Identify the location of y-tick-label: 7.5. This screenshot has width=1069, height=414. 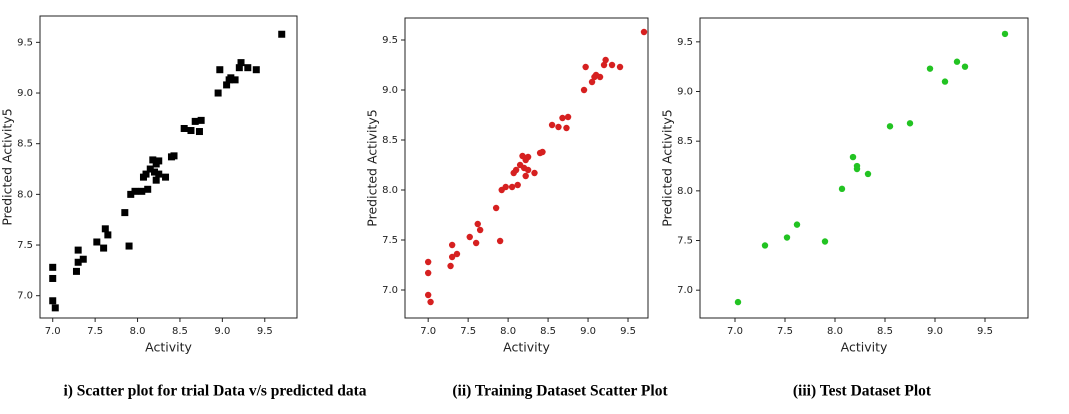
(25, 245).